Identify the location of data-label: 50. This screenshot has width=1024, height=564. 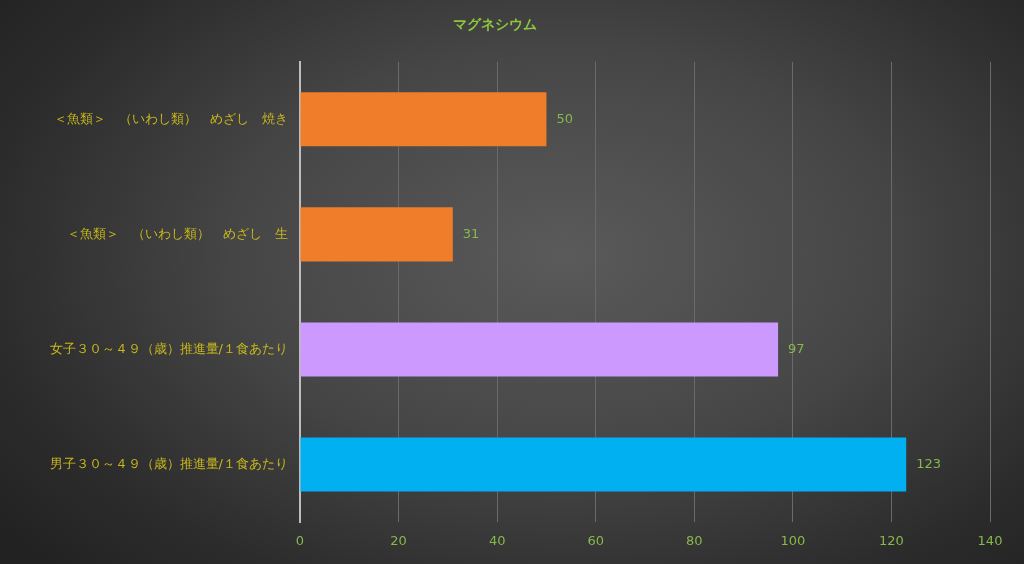
(564, 118).